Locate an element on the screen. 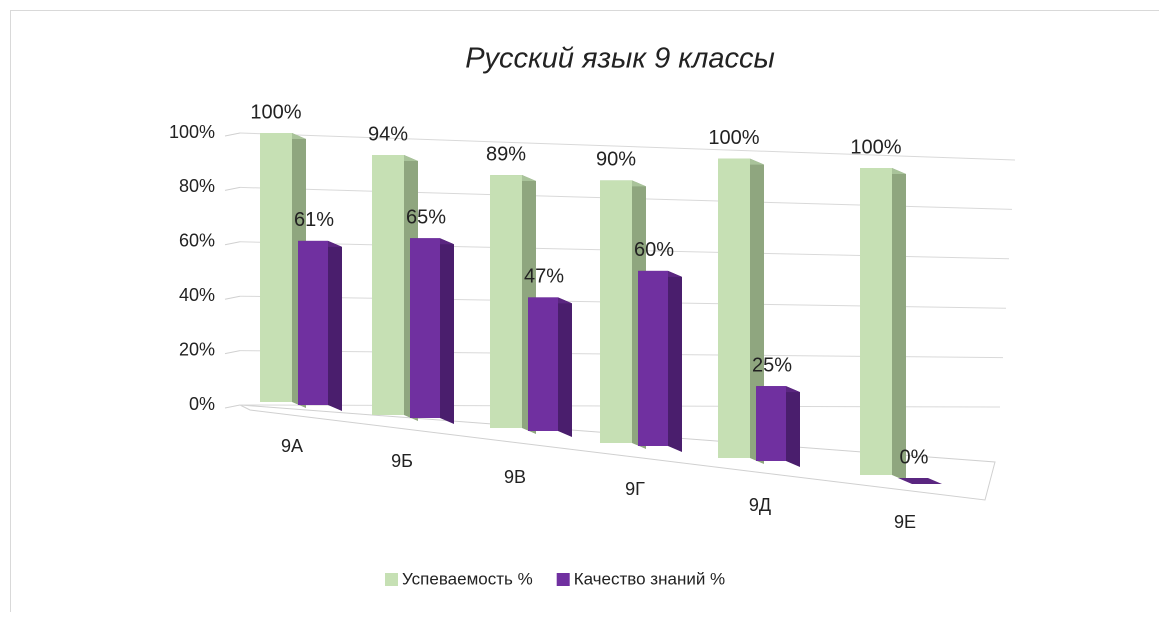  y-tick-label: 80% is located at coordinates (197, 186).